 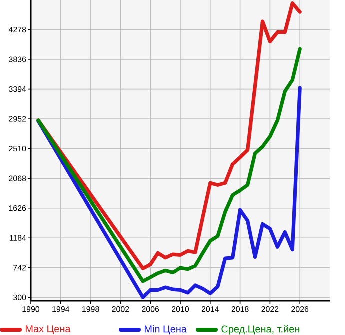 I want to click on legend-label: Min Цена, so click(x=166, y=330).